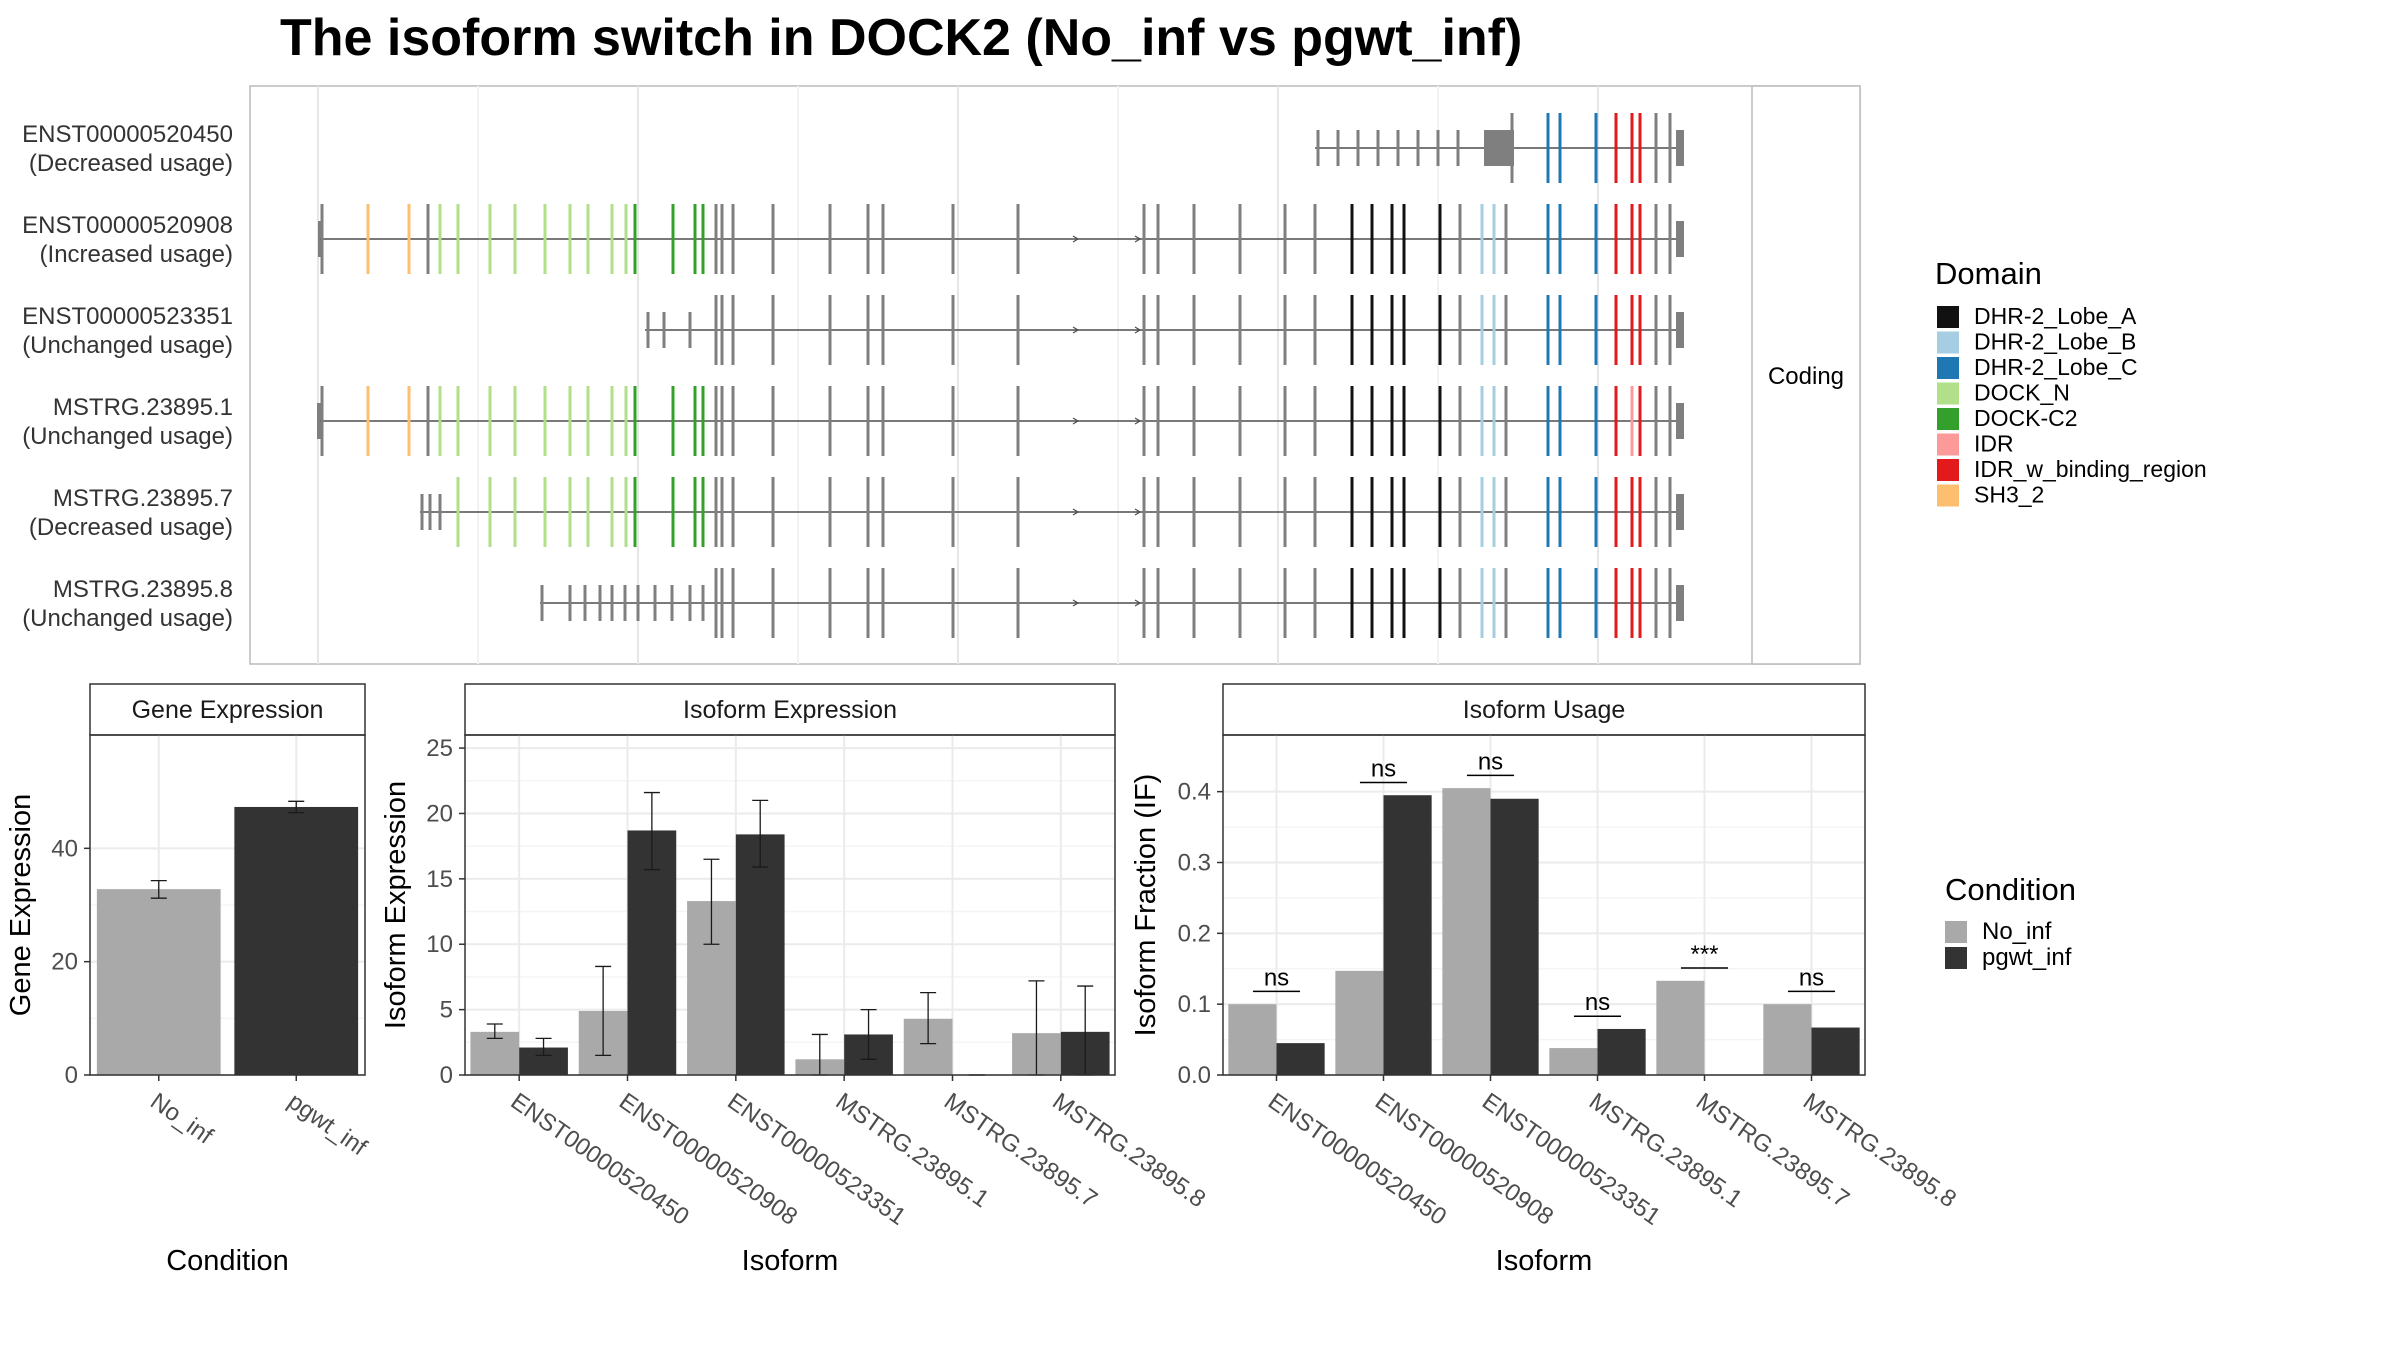  I want to click on domain-legend-label: IDR_w_binding_region, so click(2090, 469).